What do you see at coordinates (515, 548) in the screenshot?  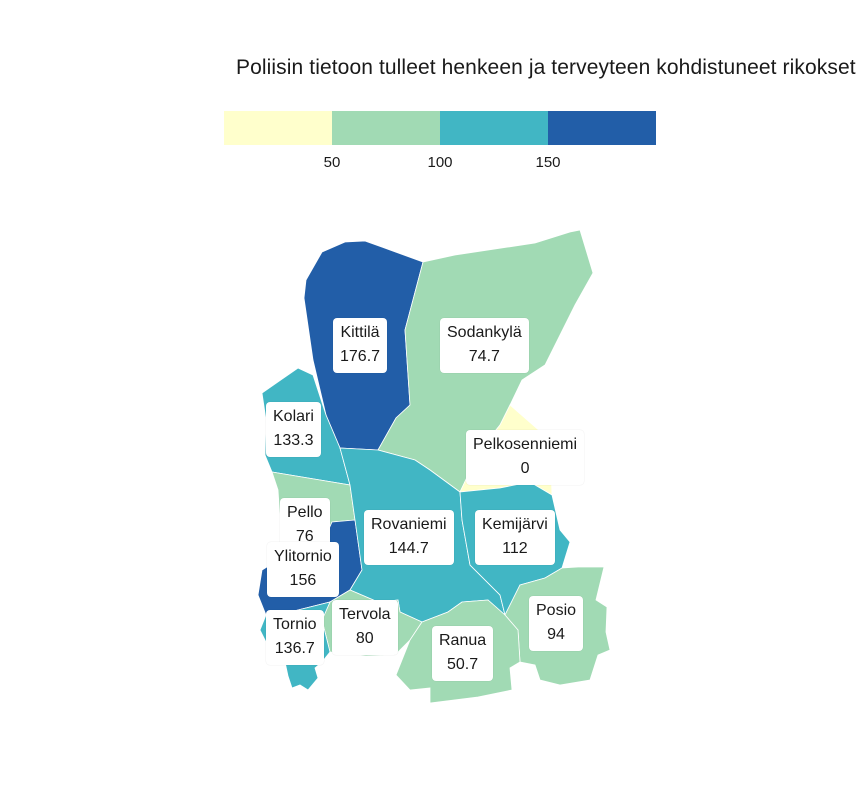 I see `region-value: 112` at bounding box center [515, 548].